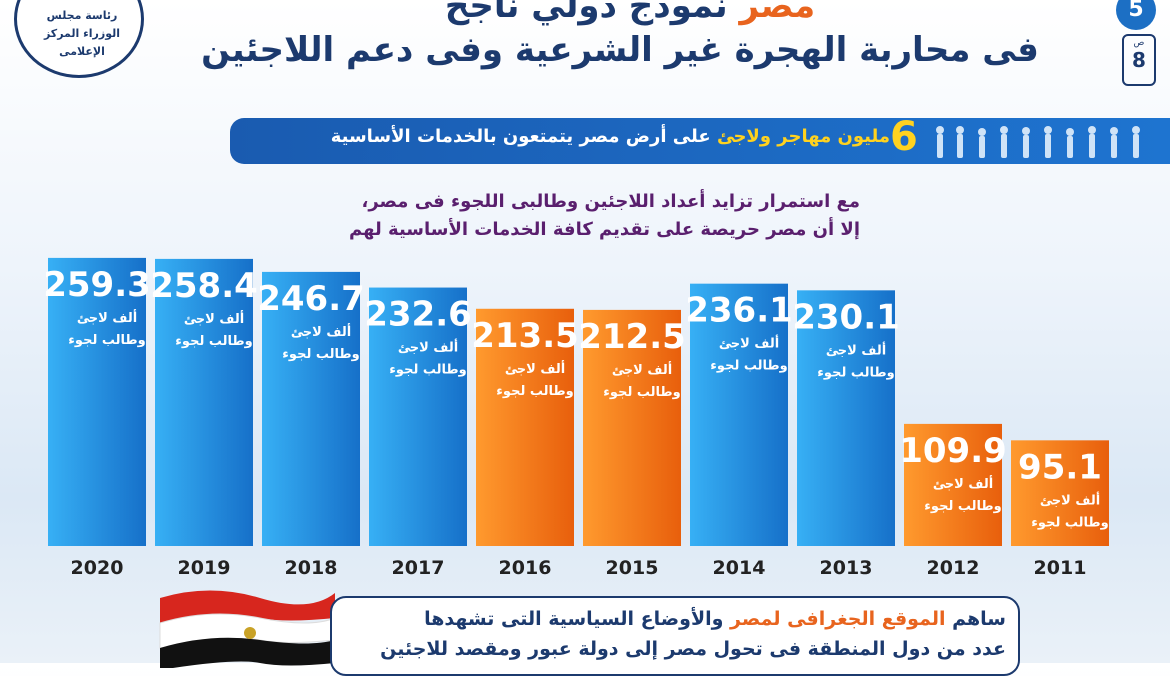 The height and width of the screenshot is (676, 1170). What do you see at coordinates (525, 568) in the screenshot?
I see `x-tick-label: 2016` at bounding box center [525, 568].